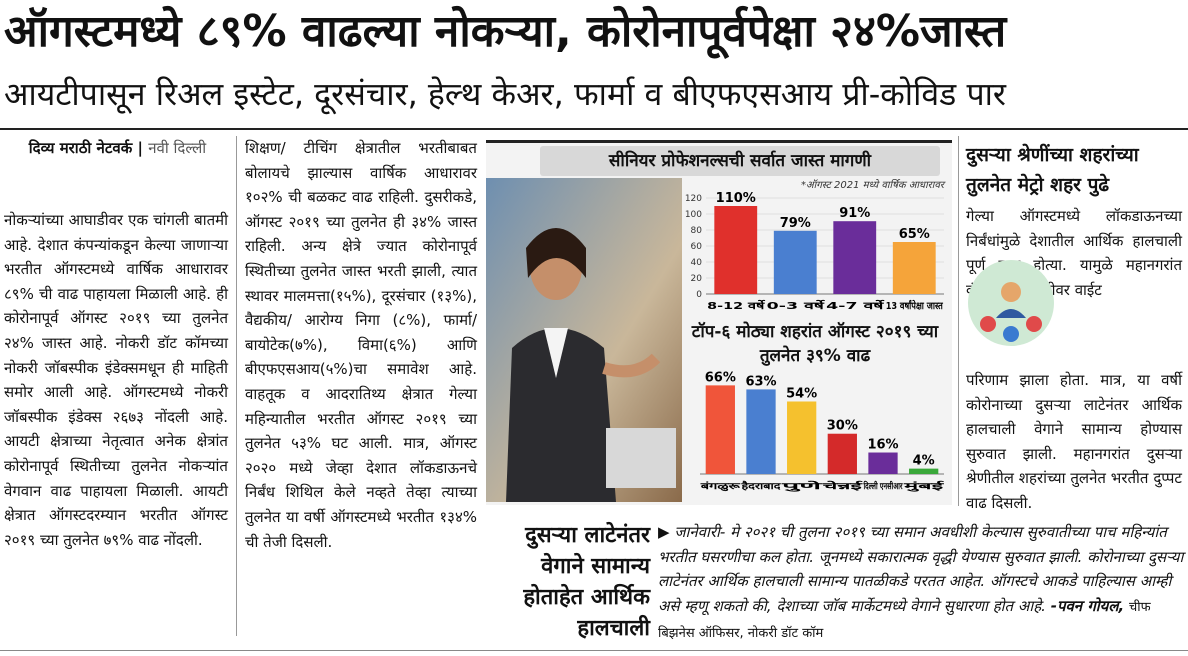 Image resolution: width=1188 pixels, height=656 pixels. What do you see at coordinates (842, 426) in the screenshot?
I see `value-label: 30%` at bounding box center [842, 426].